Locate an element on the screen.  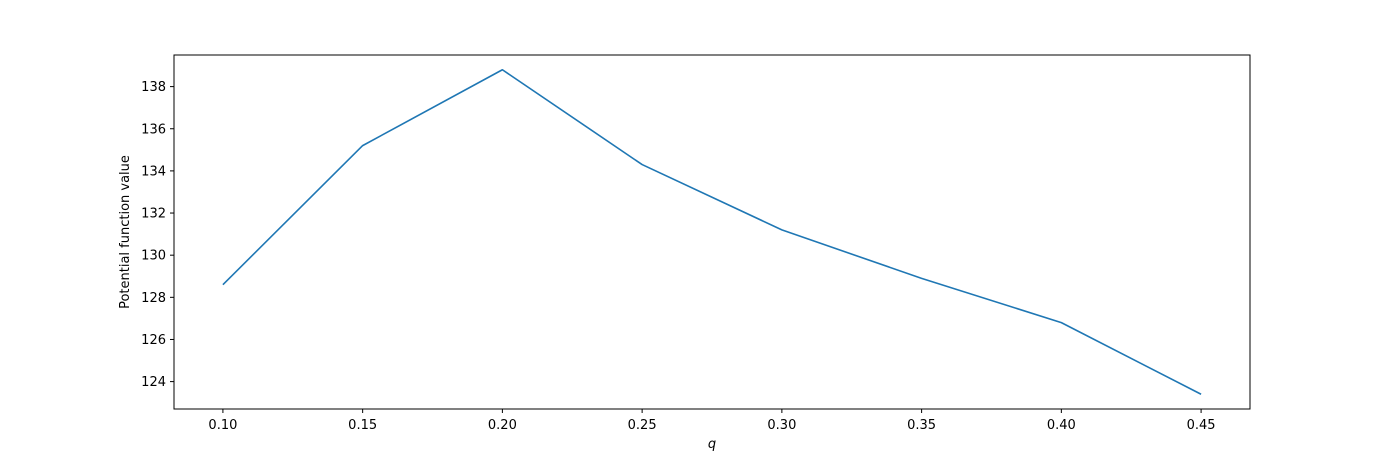
x-tick-label: 0.35 is located at coordinates (921, 425).